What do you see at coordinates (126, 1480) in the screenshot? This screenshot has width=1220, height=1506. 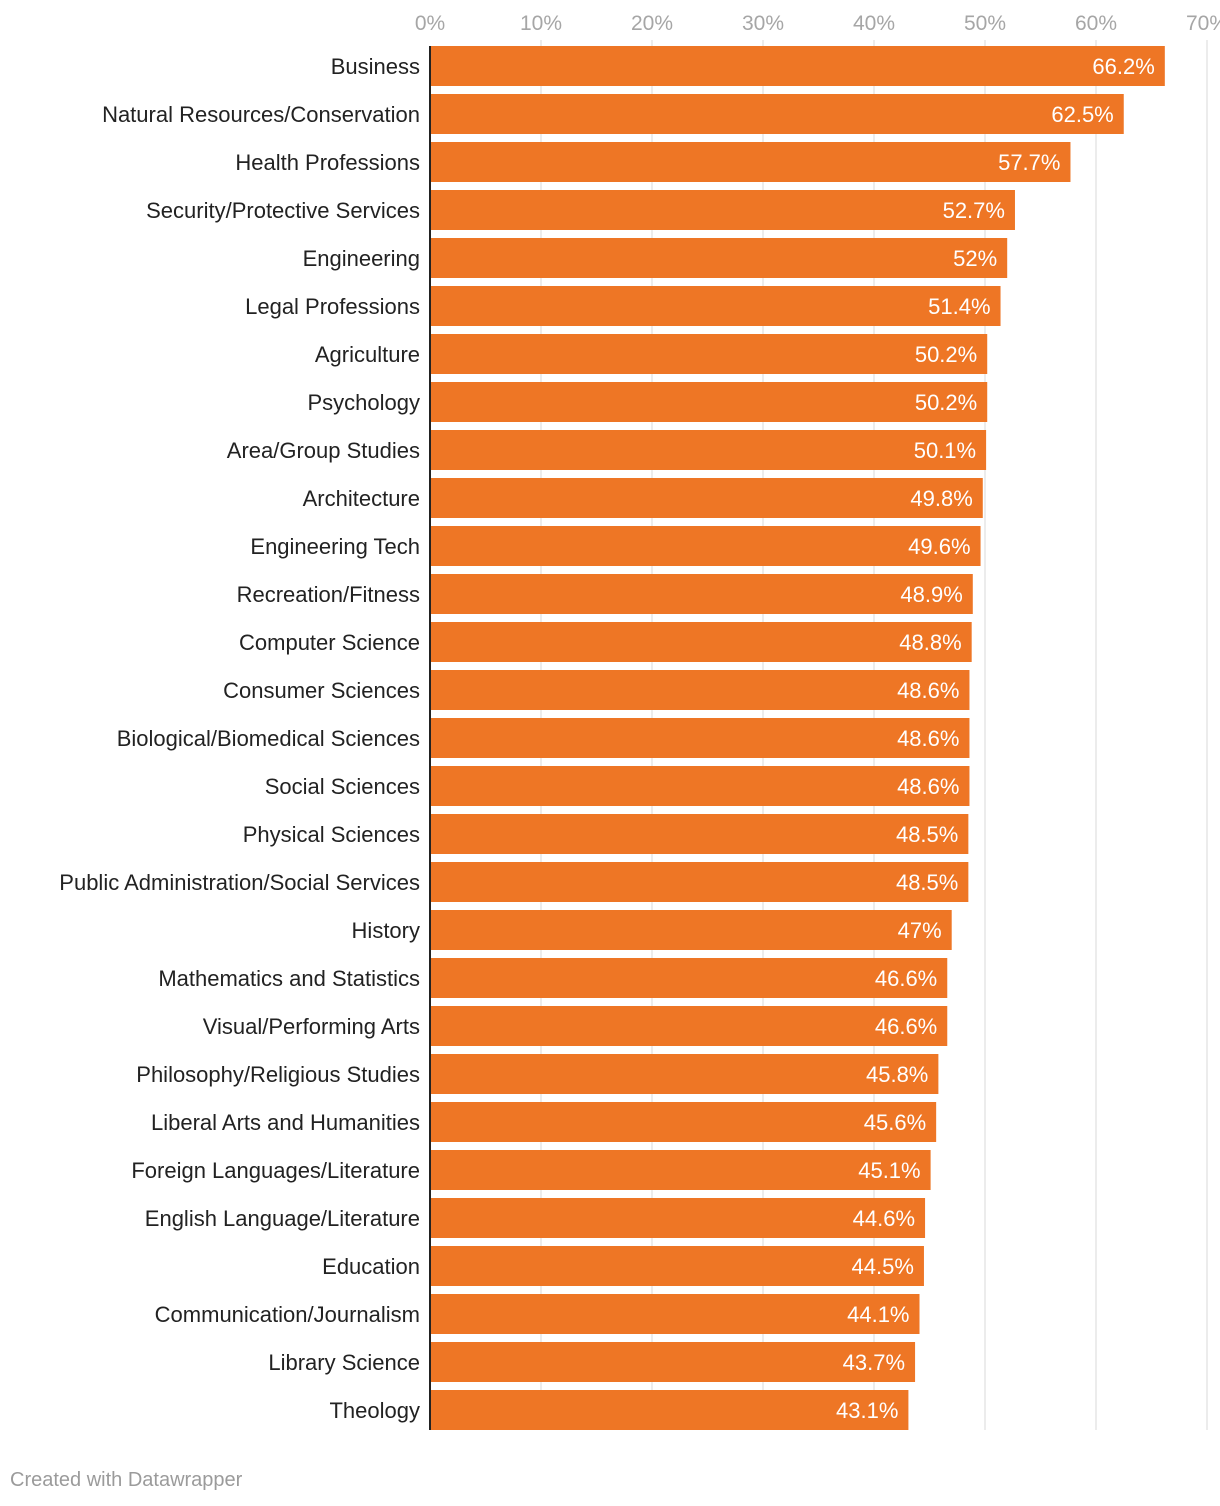 I see `footer-credit: Created with Datawrapper` at bounding box center [126, 1480].